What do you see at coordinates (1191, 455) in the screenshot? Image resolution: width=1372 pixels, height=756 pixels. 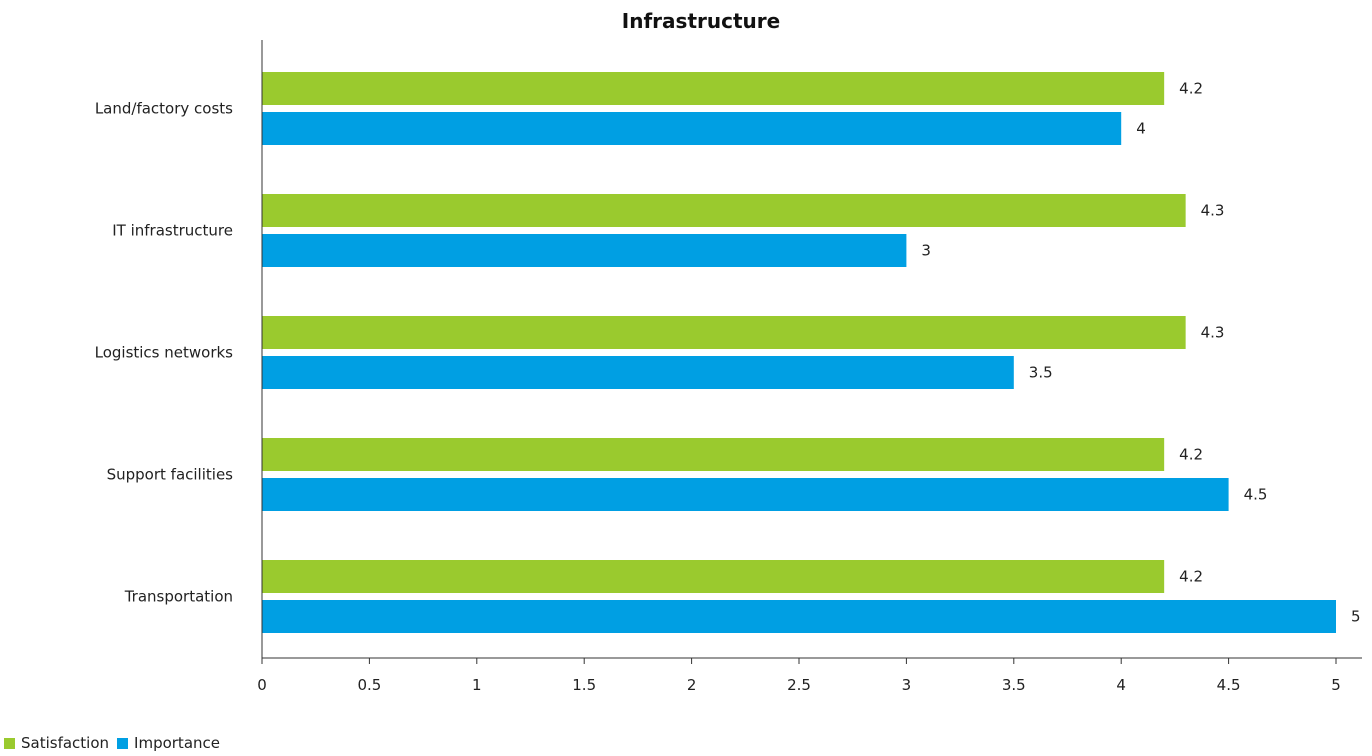 I see `data-label-satisfaction-support-facilities: 4.2` at bounding box center [1191, 455].